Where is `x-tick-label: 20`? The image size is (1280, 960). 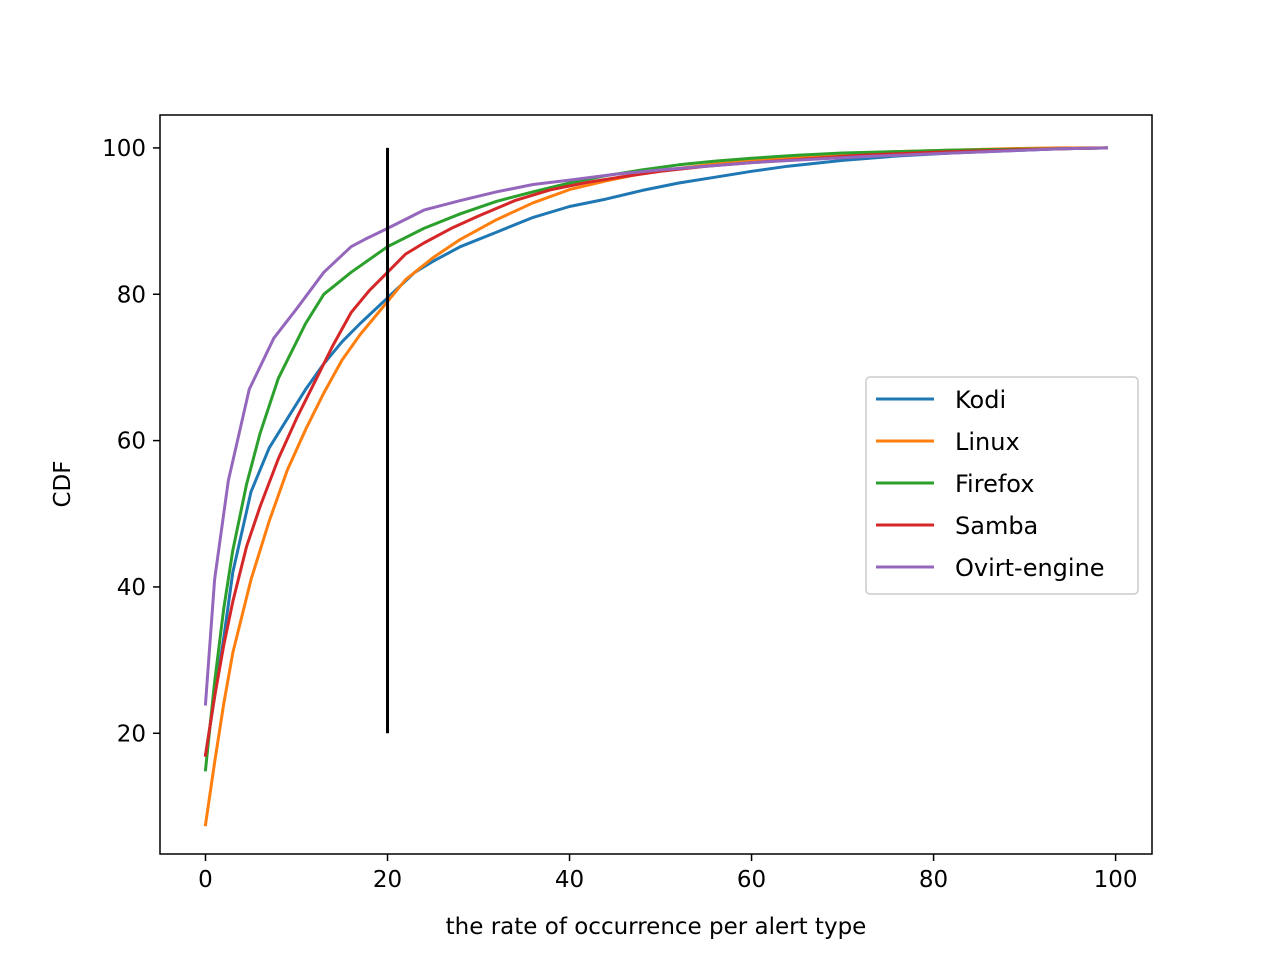 x-tick-label: 20 is located at coordinates (387, 880).